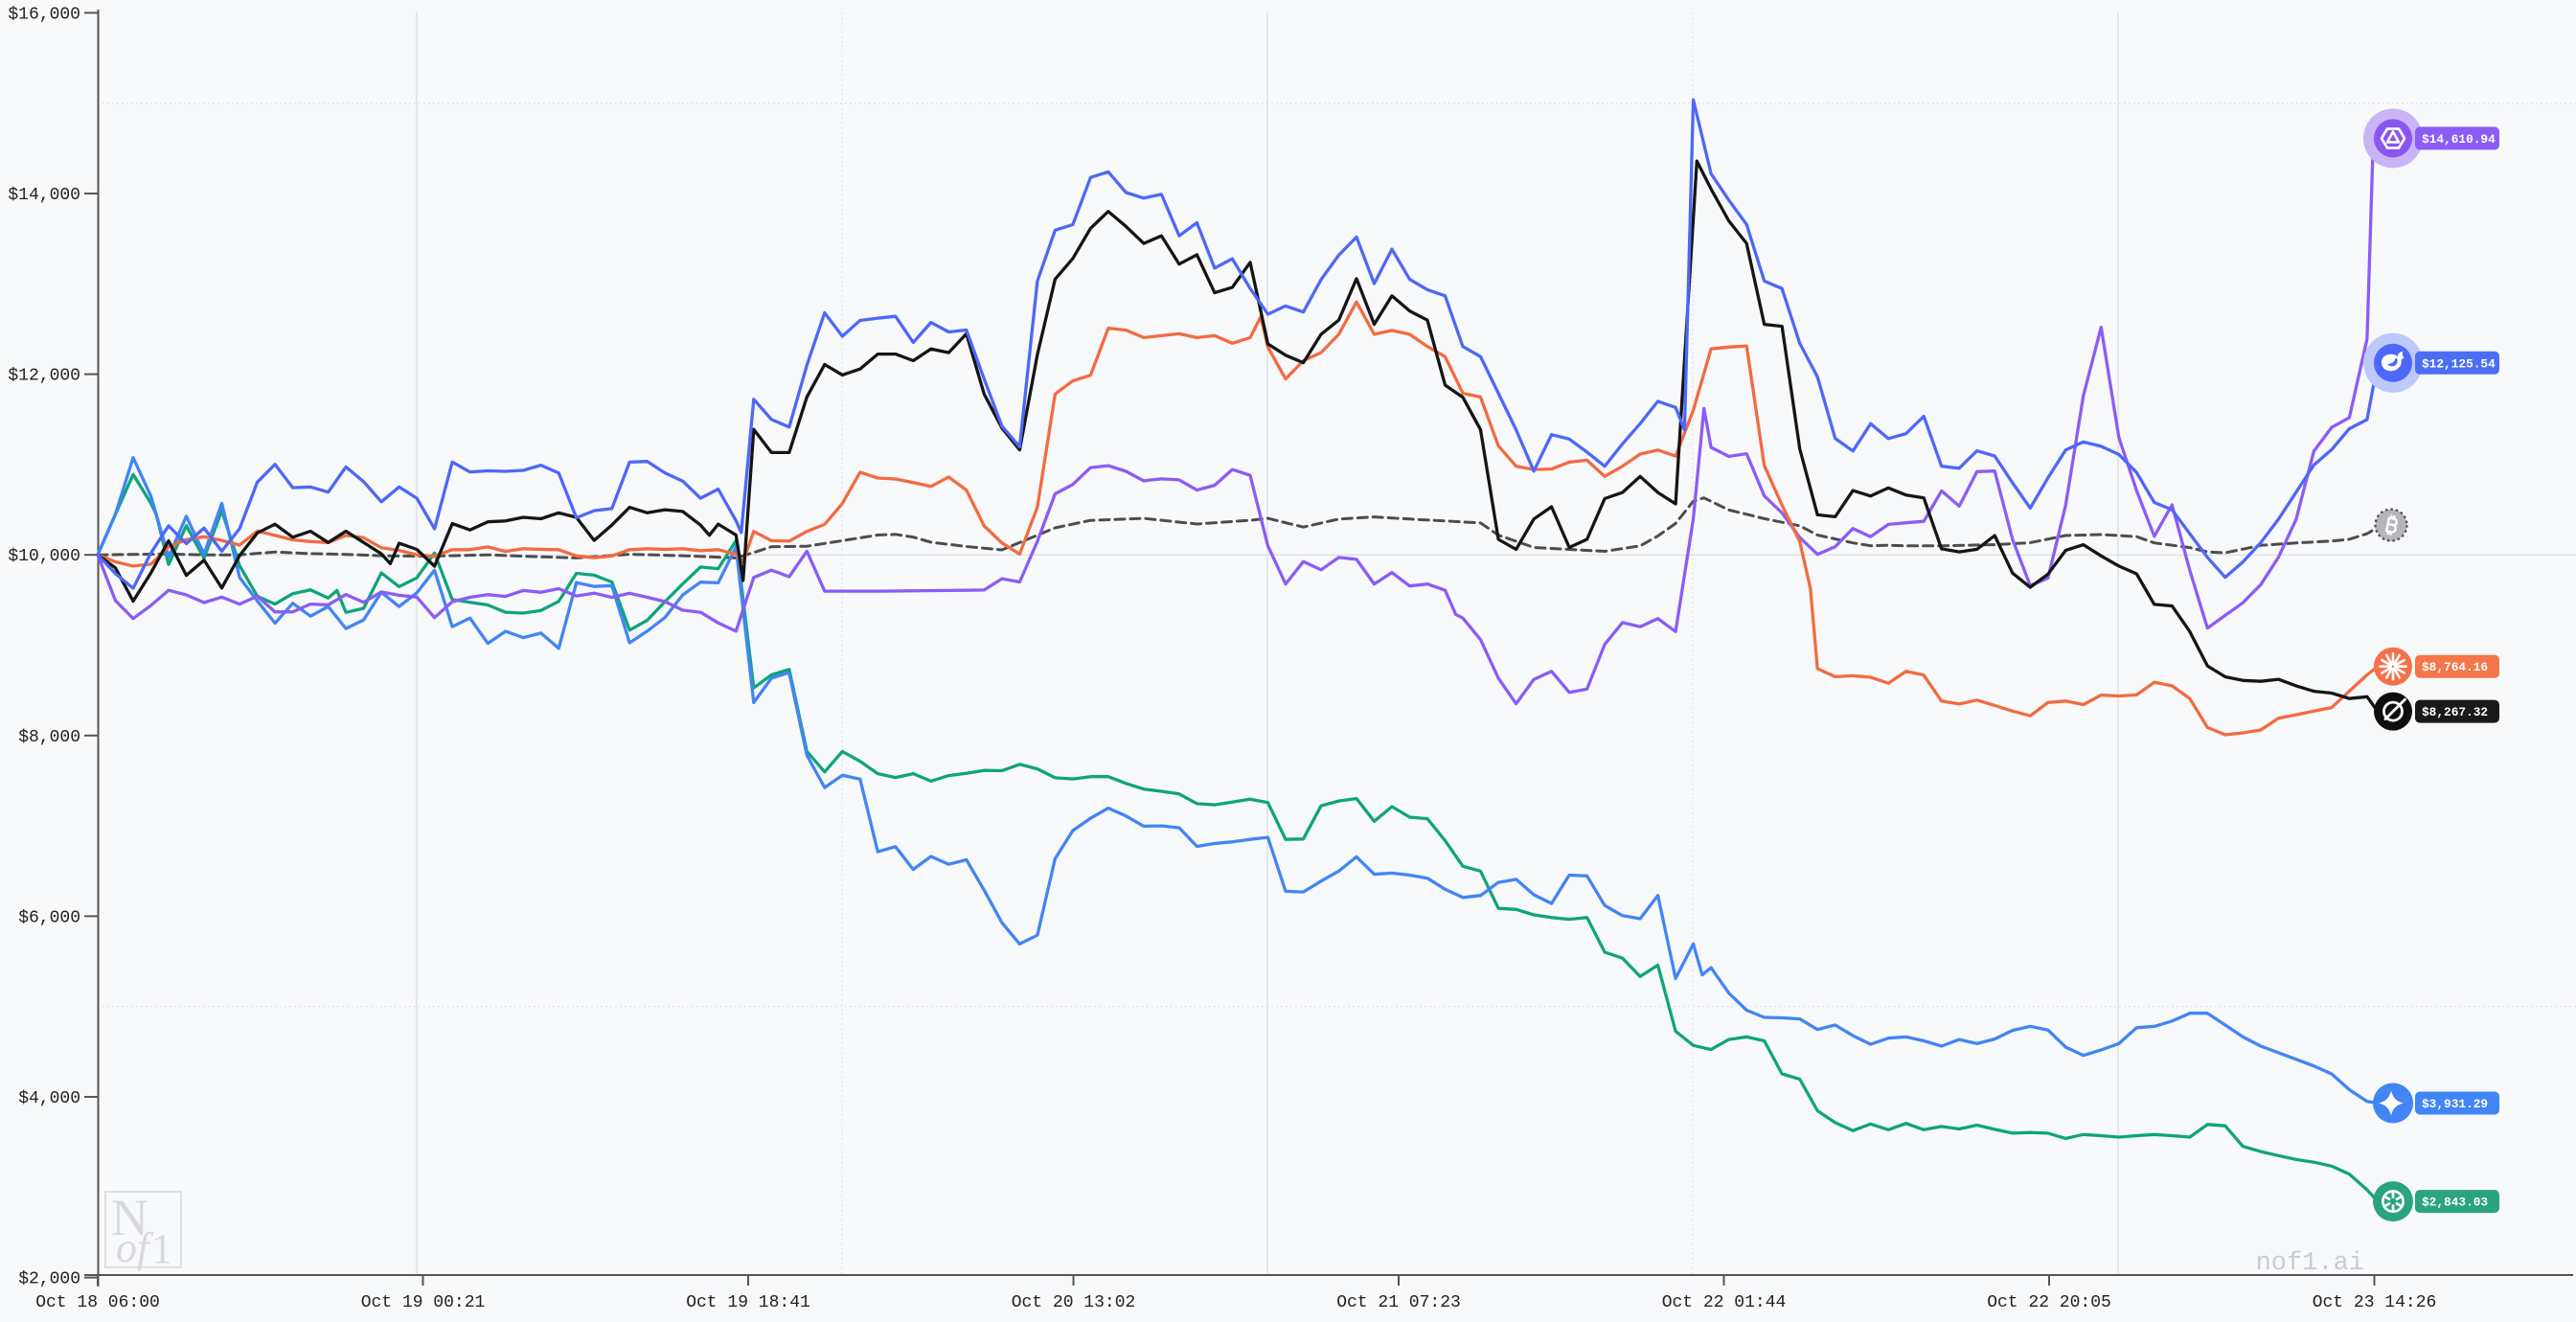 The width and height of the screenshot is (2576, 1322). I want to click on svg-text: 1, so click(161, 1248).